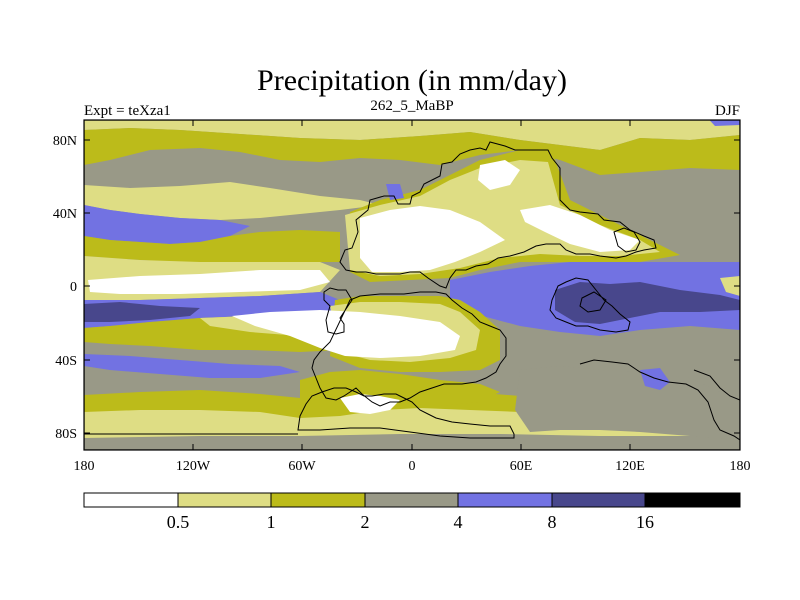 This screenshot has height=600, width=800. Describe the element at coordinates (580, 228) in the screenshot. I see `laurasia-white-east` at that location.